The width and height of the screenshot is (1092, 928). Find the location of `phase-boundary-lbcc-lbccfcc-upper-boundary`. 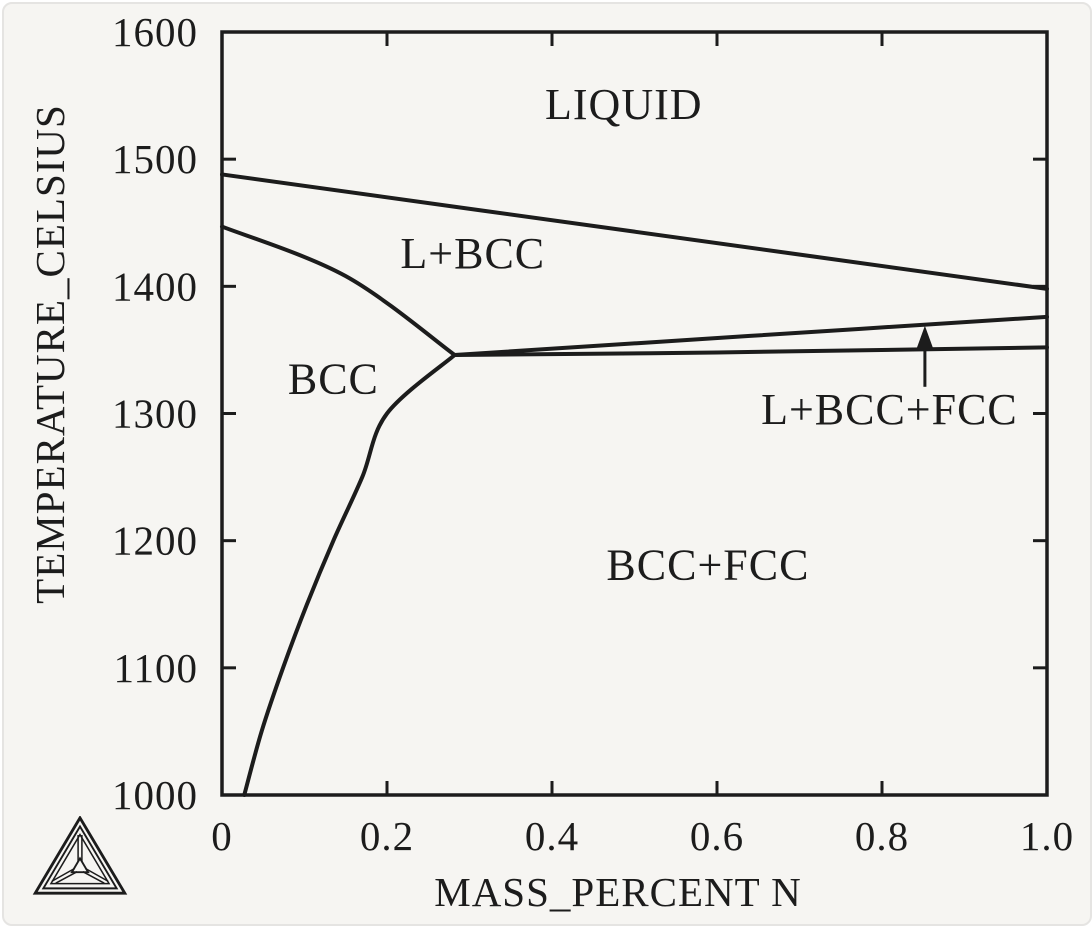

phase-boundary-lbcc-lbccfcc-upper-boundary is located at coordinates (750, 336).